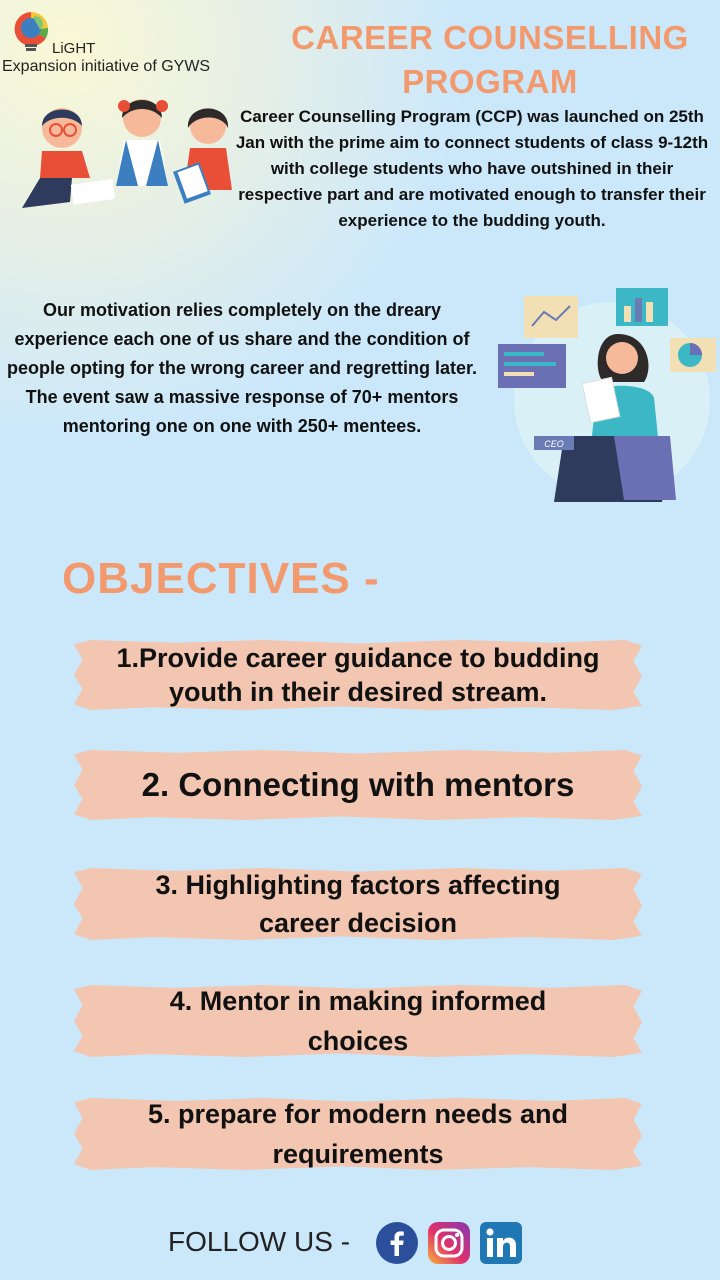  What do you see at coordinates (74, 48) in the screenshot?
I see `logo-name: LiGHT` at bounding box center [74, 48].